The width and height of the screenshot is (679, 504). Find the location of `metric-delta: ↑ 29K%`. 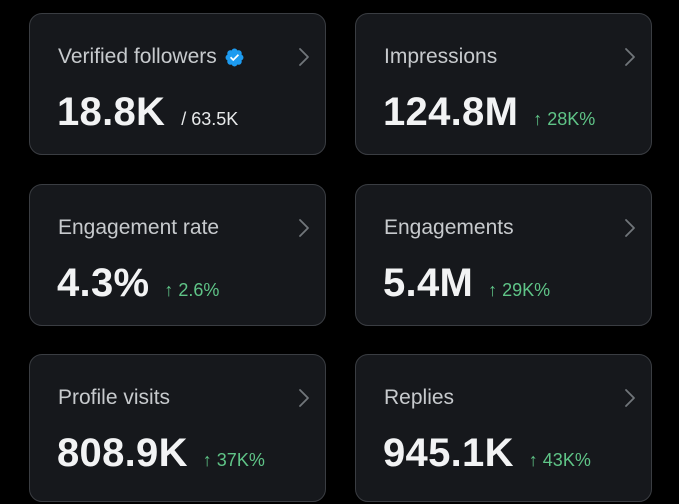

metric-delta: ↑ 29K% is located at coordinates (519, 290).